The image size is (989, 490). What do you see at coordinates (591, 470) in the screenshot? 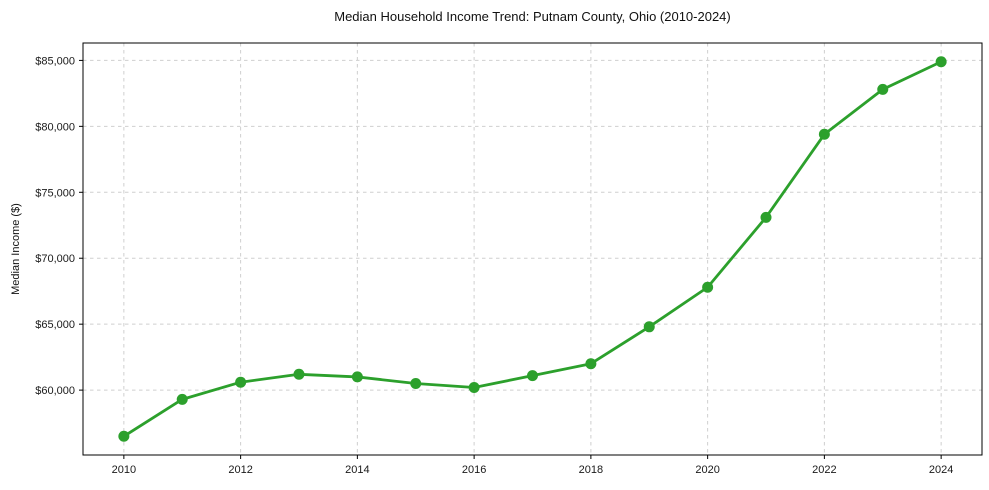
I see `x-tick-label: 2018` at bounding box center [591, 470].